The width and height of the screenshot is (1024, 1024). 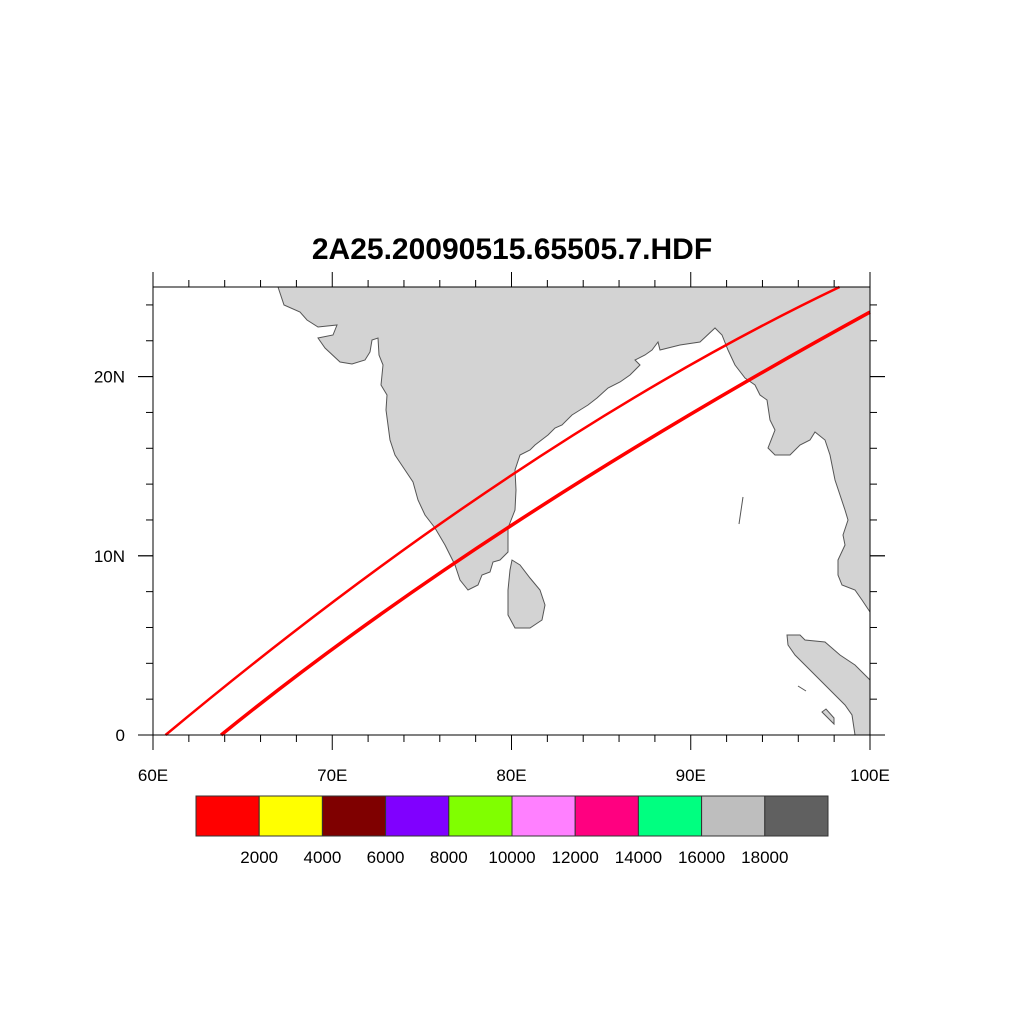 I want to click on colorbar-label: 12000, so click(x=575, y=857).